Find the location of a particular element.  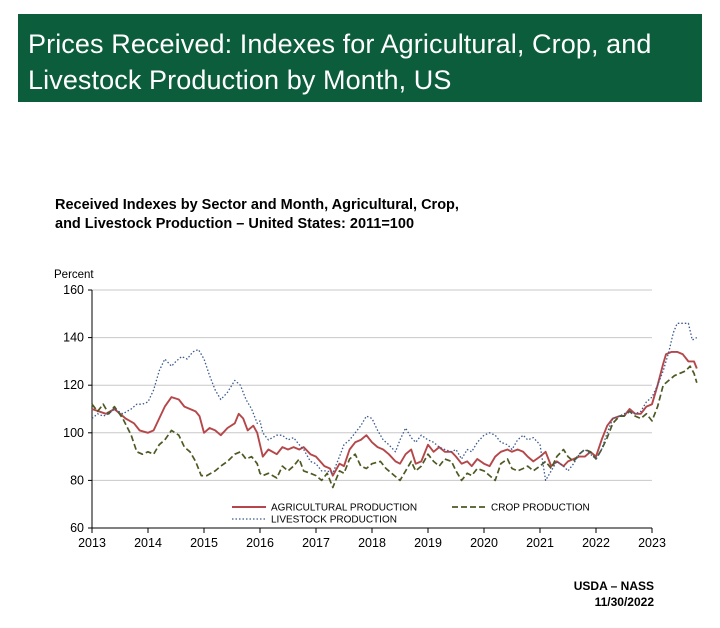

x-tick-label: 2014 is located at coordinates (148, 543).